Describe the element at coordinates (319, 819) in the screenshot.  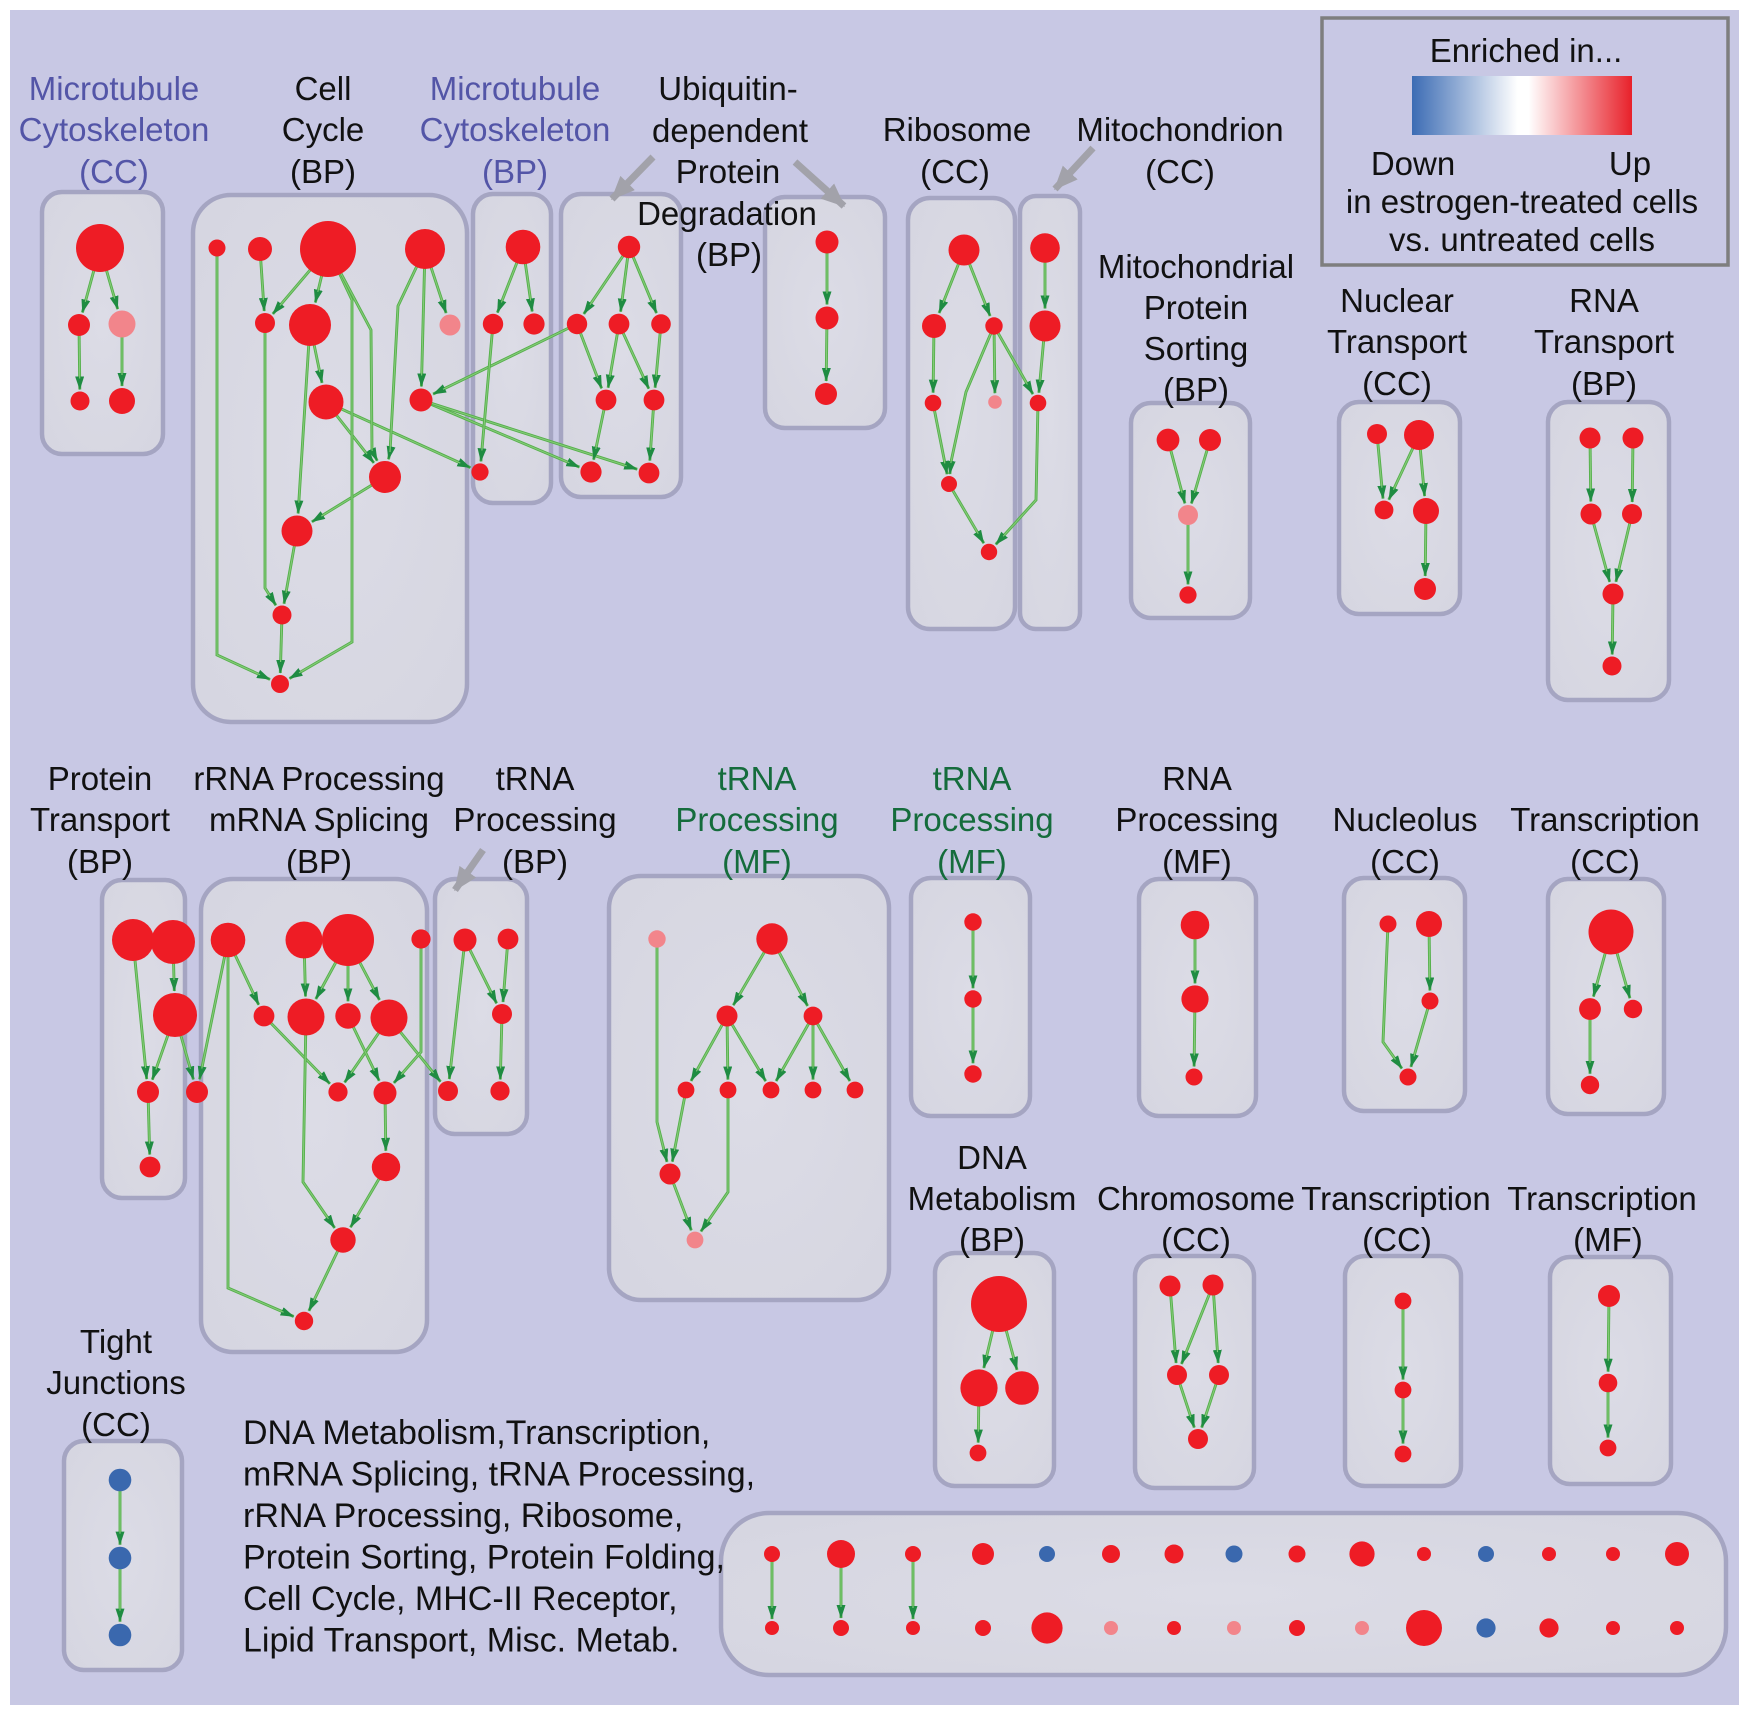
I see `svg-text: mRNA Splicing` at that location.